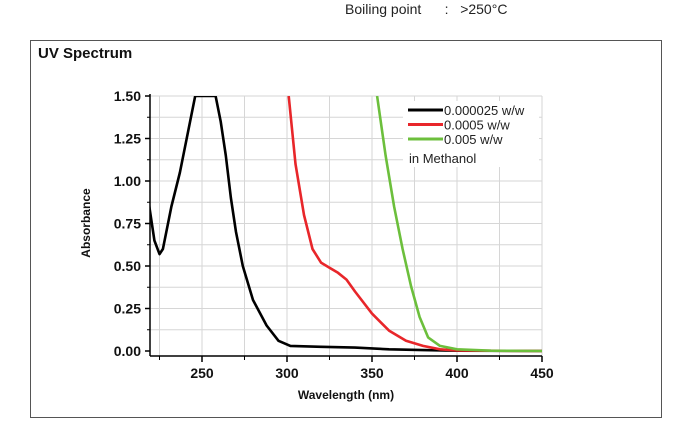 This screenshot has width=684, height=448. What do you see at coordinates (85, 53) in the screenshot?
I see `chart-title: UV Spectrum` at bounding box center [85, 53].